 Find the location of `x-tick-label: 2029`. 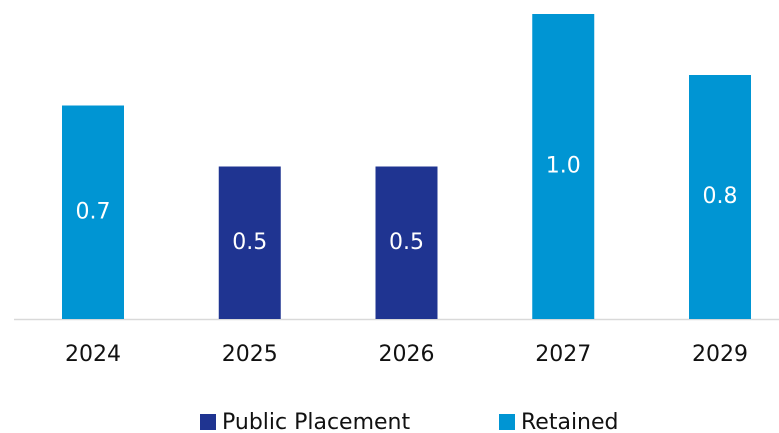

x-tick-label: 2029 is located at coordinates (720, 354).